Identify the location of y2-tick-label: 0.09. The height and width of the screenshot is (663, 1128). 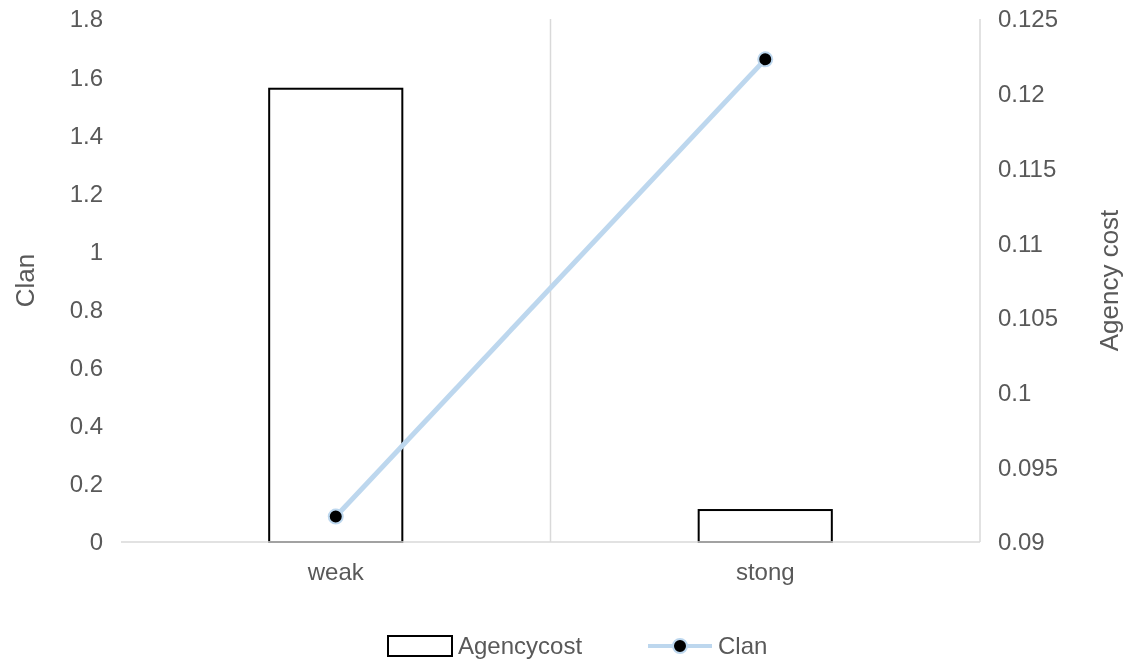
(1021, 542).